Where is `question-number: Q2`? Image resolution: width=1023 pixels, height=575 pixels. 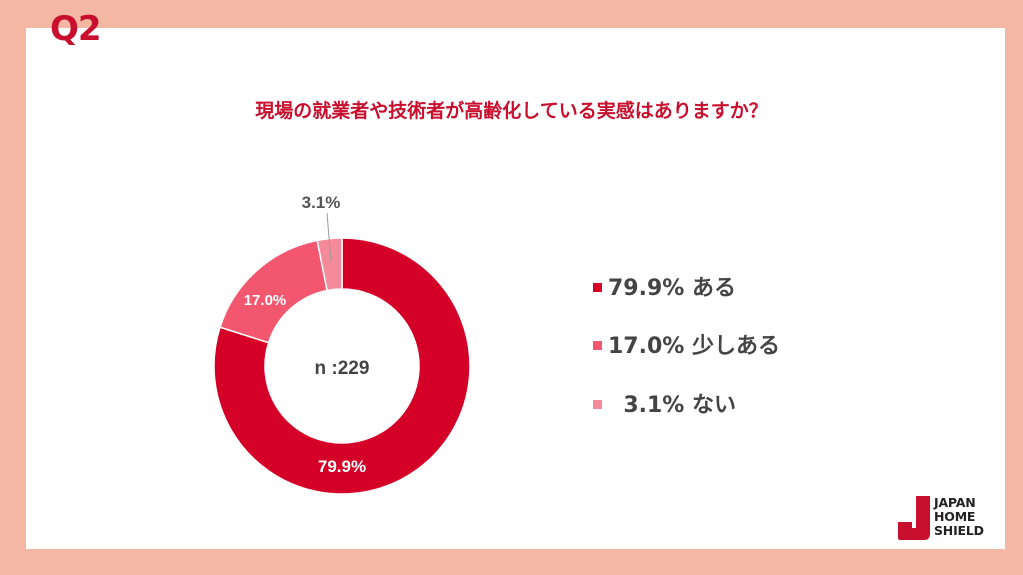 question-number: Q2 is located at coordinates (76, 29).